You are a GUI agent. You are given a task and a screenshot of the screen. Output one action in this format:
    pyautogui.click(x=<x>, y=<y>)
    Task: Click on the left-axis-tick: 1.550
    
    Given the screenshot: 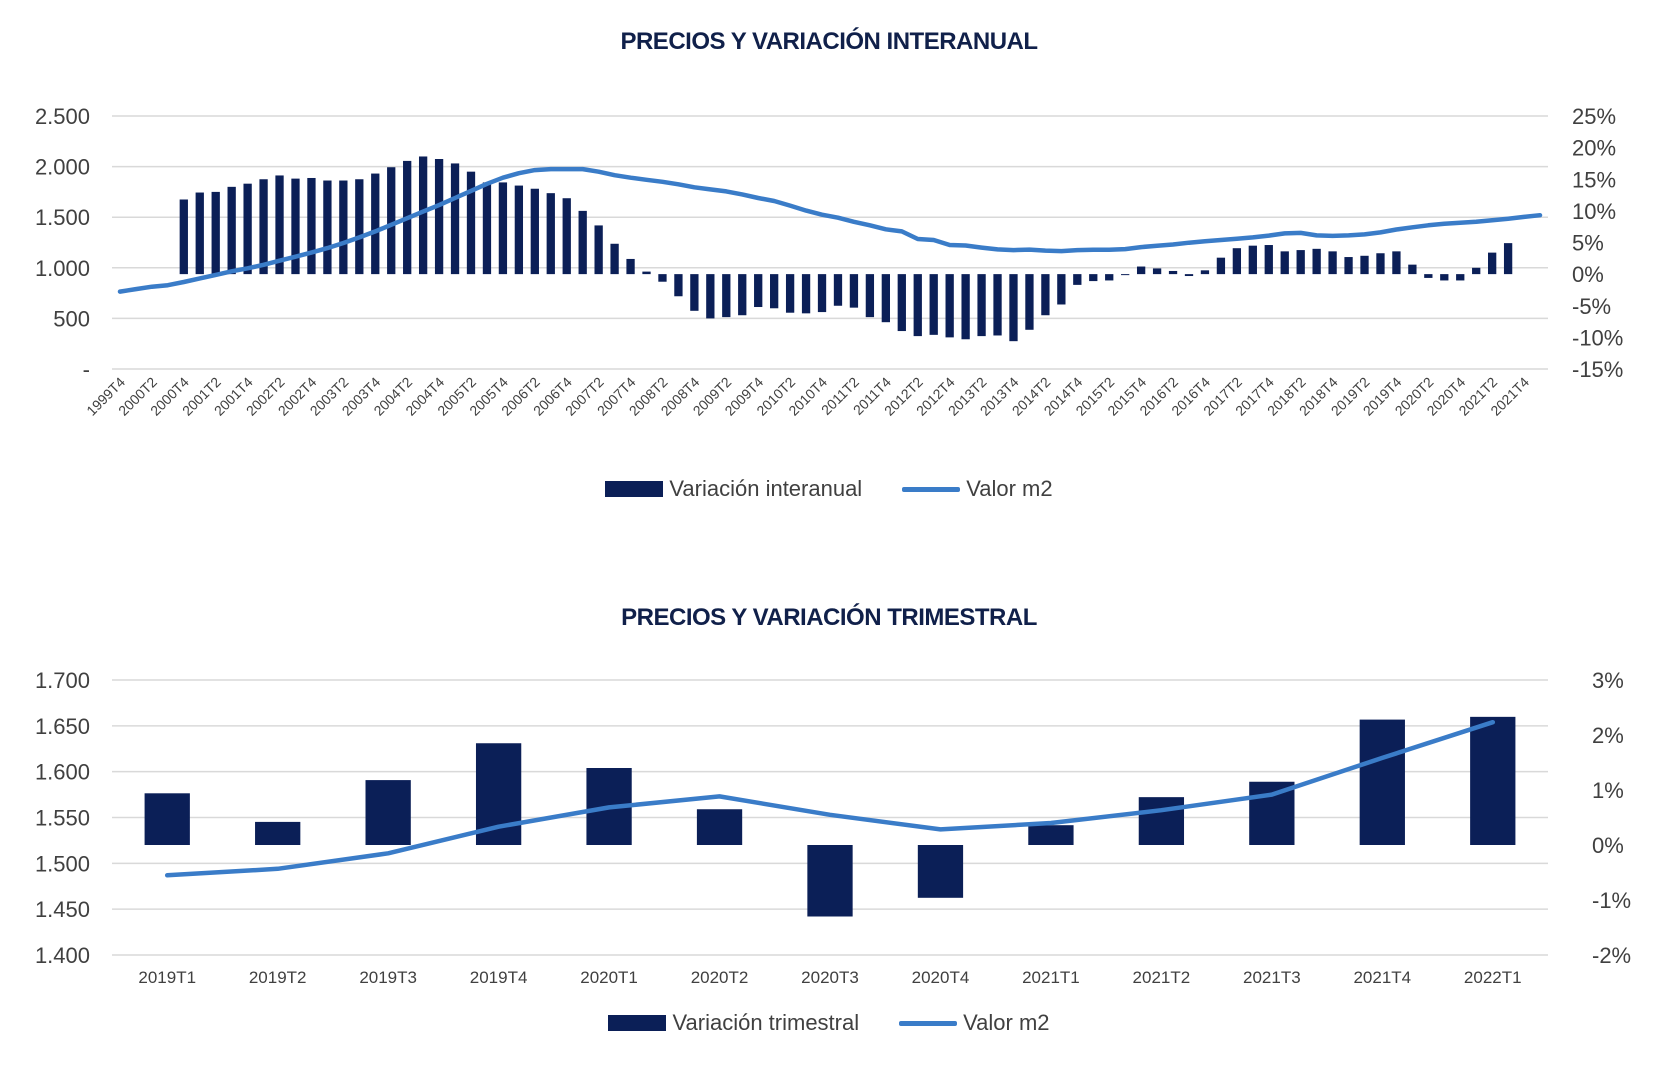 What is the action you would take?
    pyautogui.click(x=62, y=818)
    